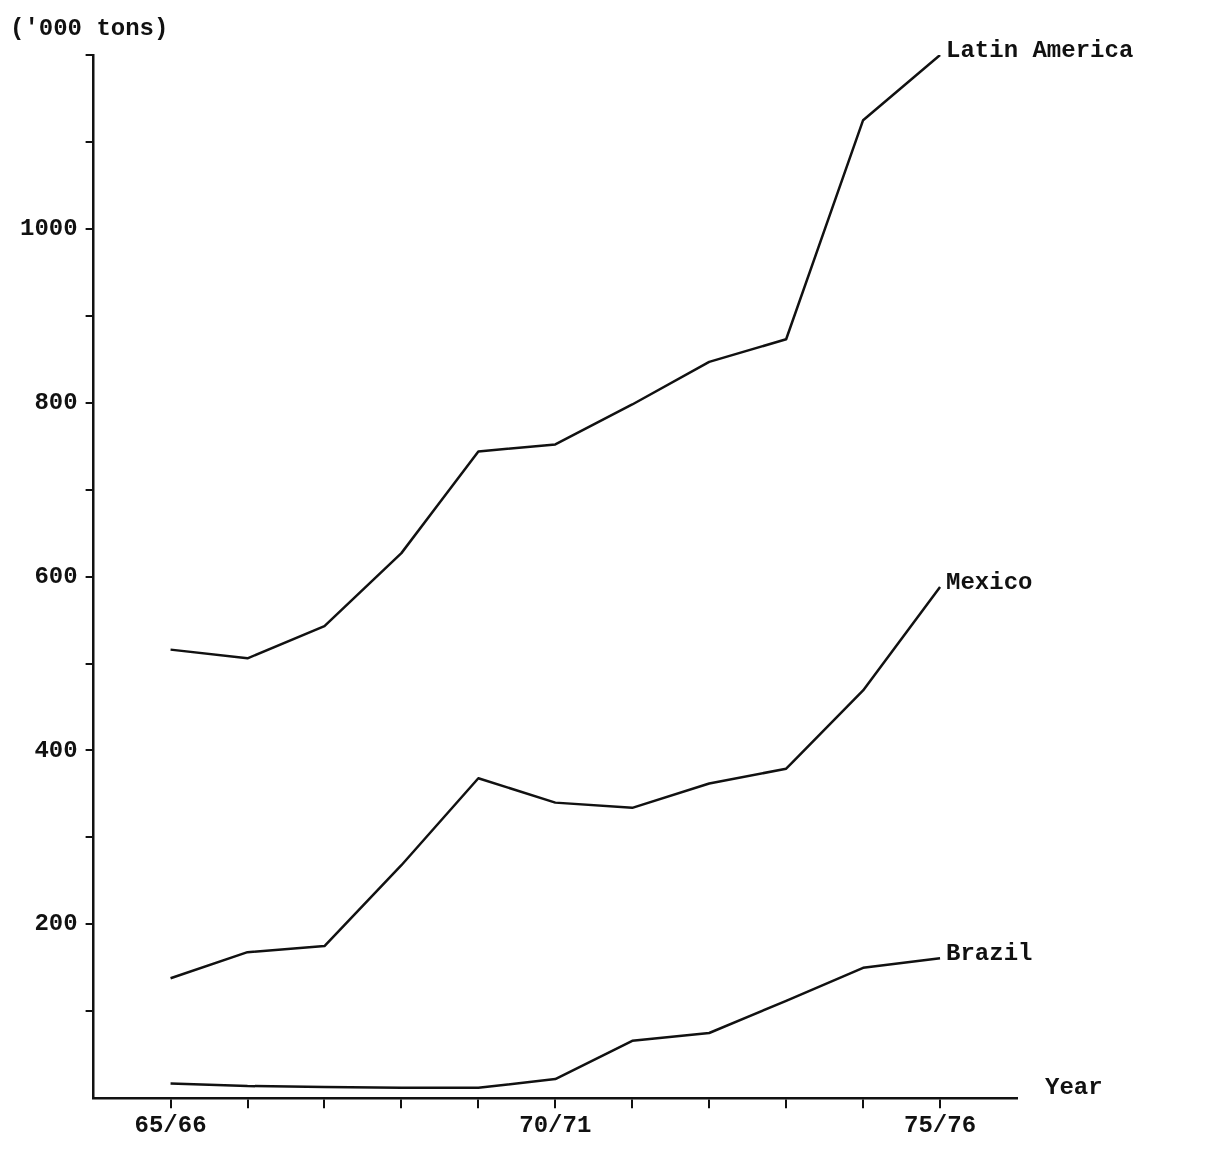  What do you see at coordinates (56, 402) in the screenshot?
I see `y-tick-label: 800` at bounding box center [56, 402].